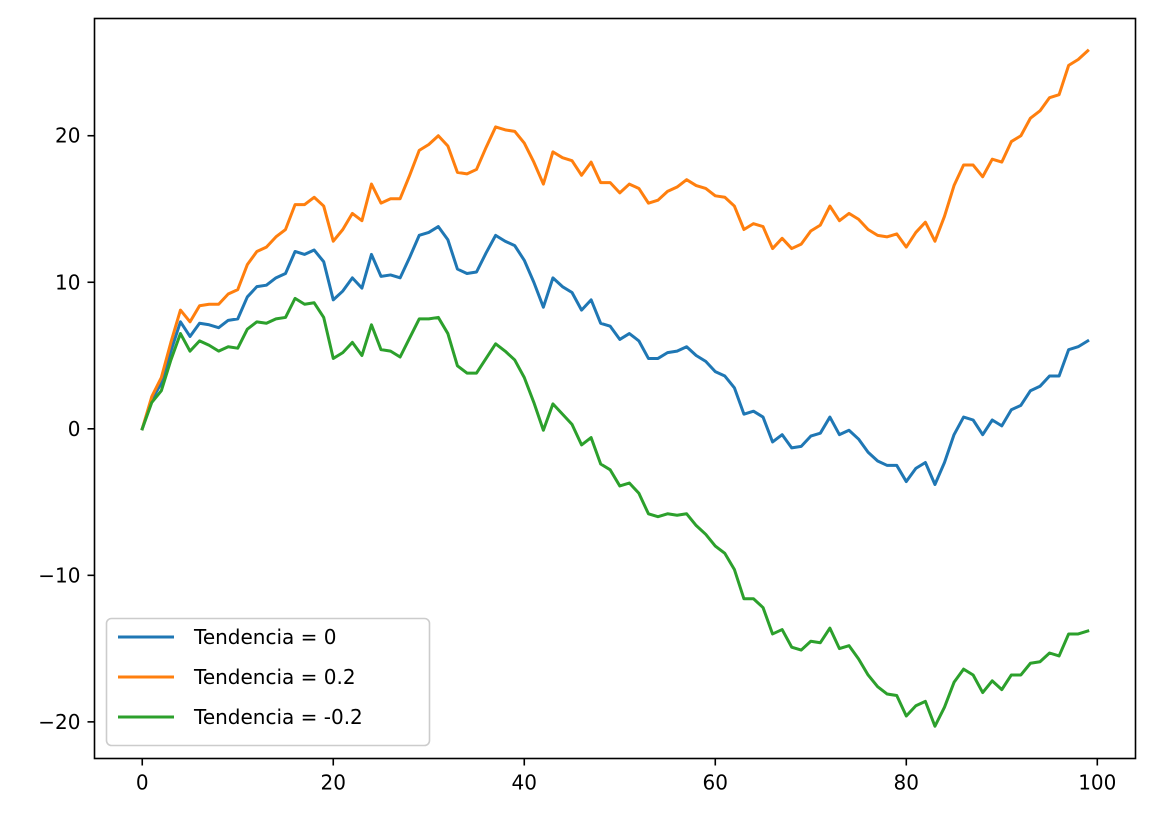 Image resolution: width=1154 pixels, height=822 pixels. What do you see at coordinates (524, 783) in the screenshot?
I see `x-tick-label: 40` at bounding box center [524, 783].